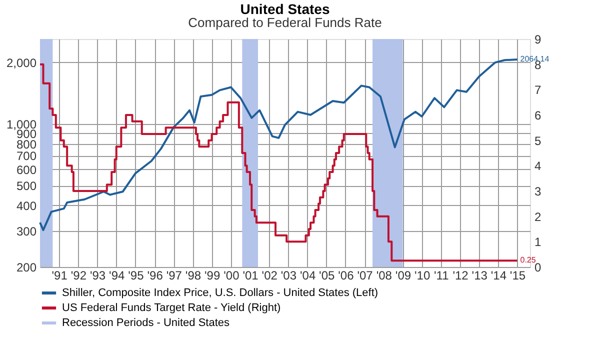 The image size is (594, 340). I want to click on x-tick-label: '14, so click(498, 275).